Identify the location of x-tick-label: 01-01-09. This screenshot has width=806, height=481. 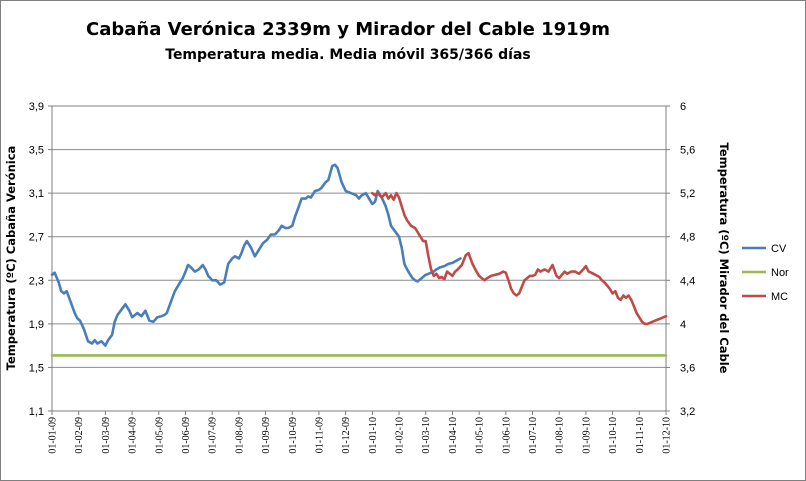
(53, 435).